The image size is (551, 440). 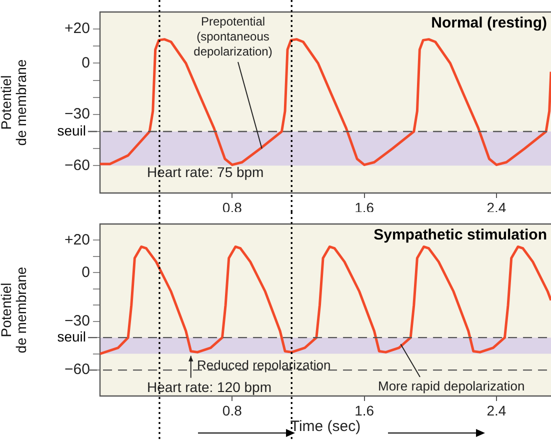 I want to click on x-tick-label: 1.6, so click(x=364, y=410).